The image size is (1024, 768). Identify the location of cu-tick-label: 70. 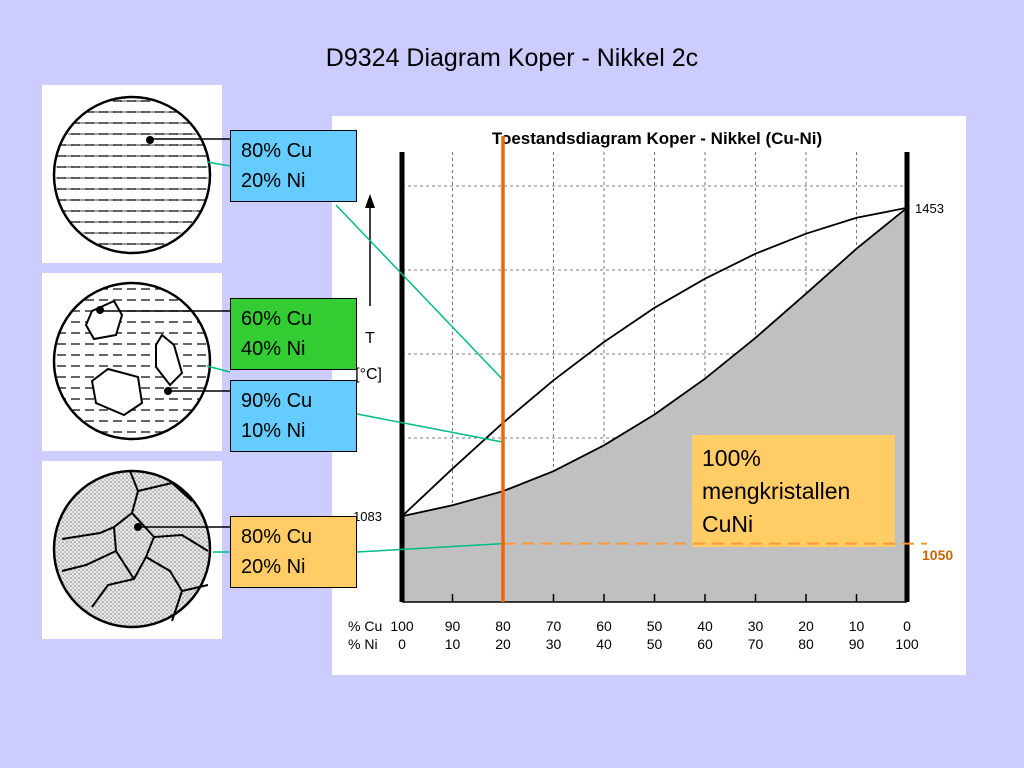
(554, 626).